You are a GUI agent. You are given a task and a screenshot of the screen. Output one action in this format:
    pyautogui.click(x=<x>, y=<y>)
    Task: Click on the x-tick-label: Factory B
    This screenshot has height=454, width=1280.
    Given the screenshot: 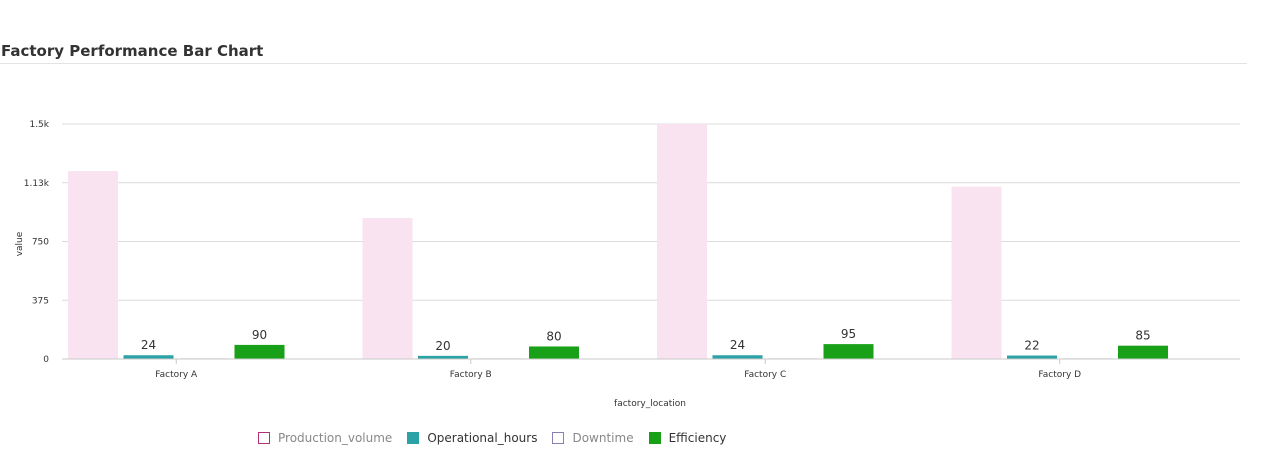 What is the action you would take?
    pyautogui.click(x=471, y=375)
    